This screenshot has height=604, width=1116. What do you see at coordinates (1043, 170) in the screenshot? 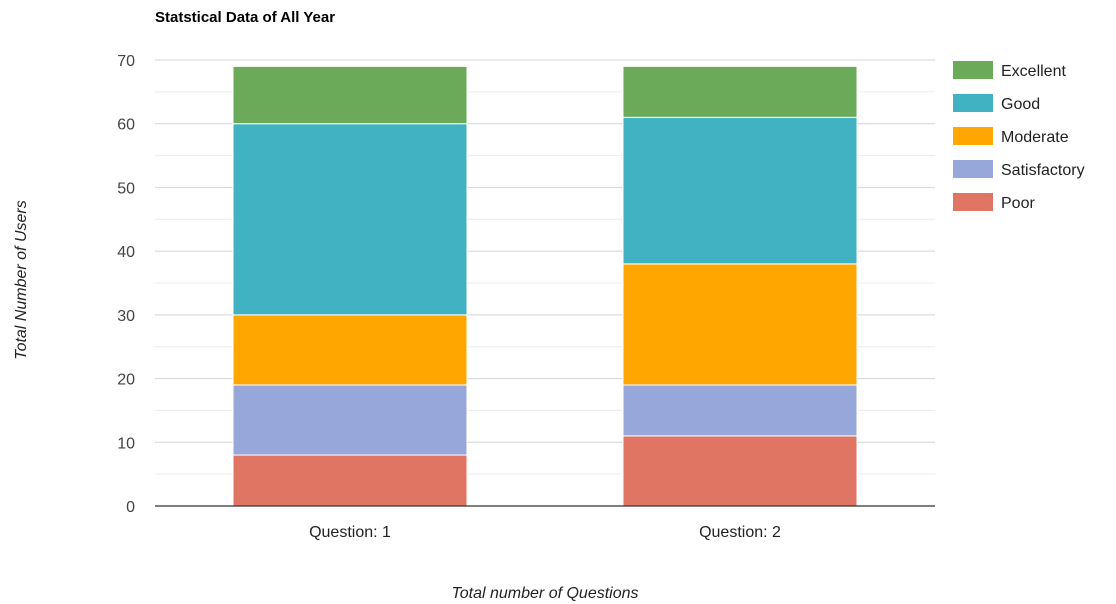
I see `legend-label-satisfactory: Satisfactory` at bounding box center [1043, 170].